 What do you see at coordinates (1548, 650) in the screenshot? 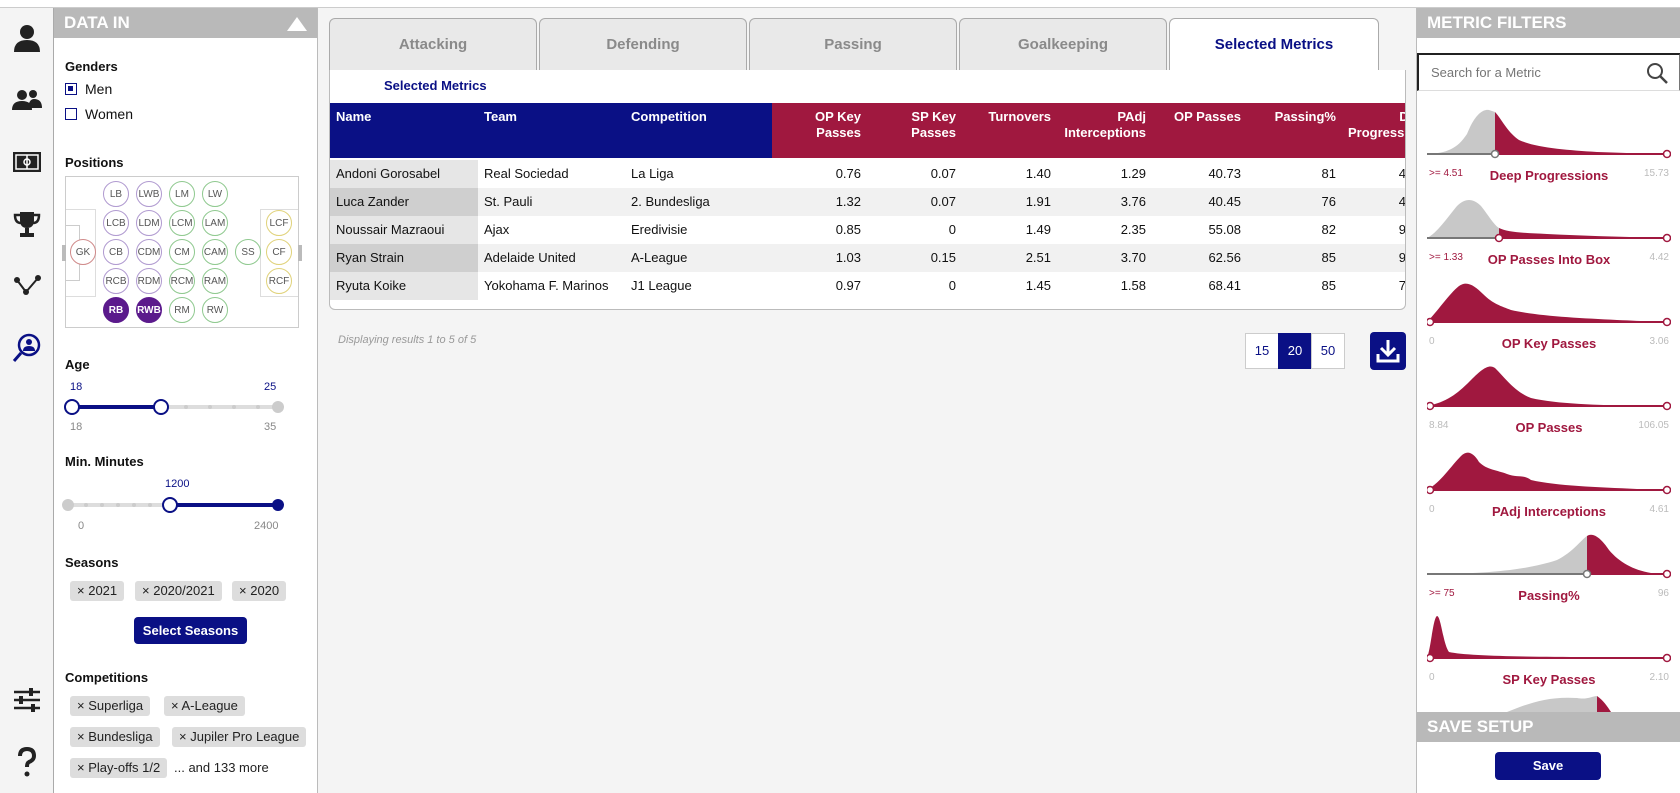
I see `metric-filter-sp-key-passes: 0 SP Key Passes 2.10` at bounding box center [1548, 650].